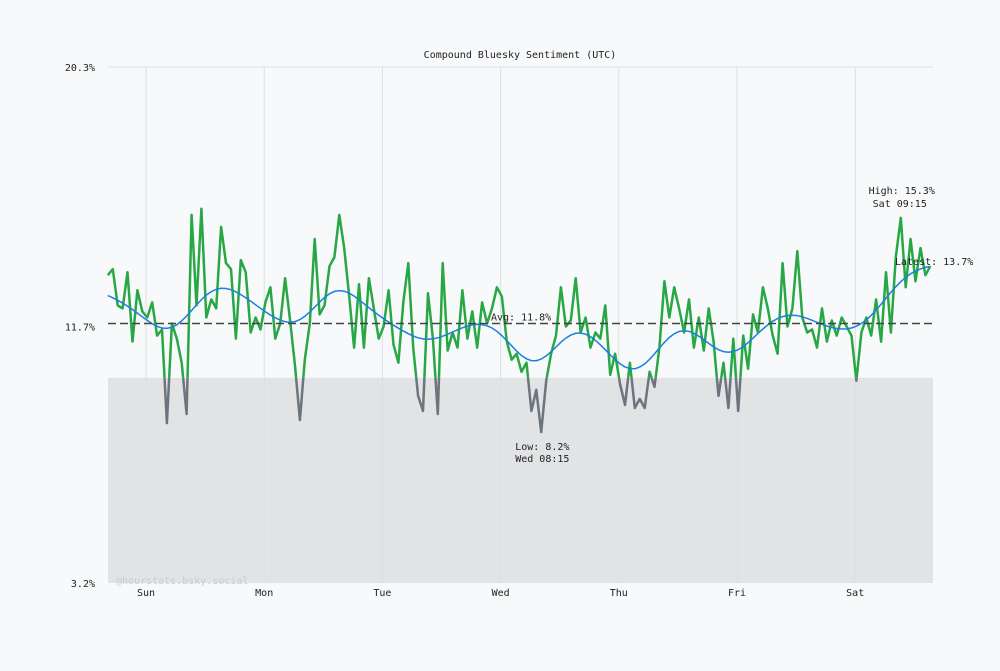 This screenshot has height=671, width=1000. Describe the element at coordinates (83, 584) in the screenshot. I see `y-tick-label: 3.2%` at that location.